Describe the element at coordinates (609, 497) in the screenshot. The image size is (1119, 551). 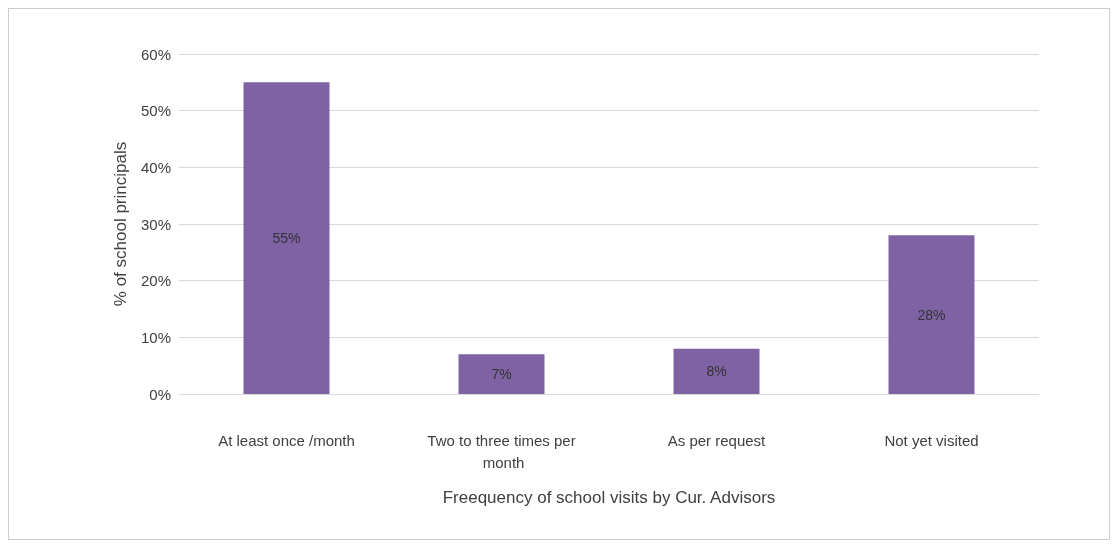
I see `x-axis-title: Freequency of school visits by Cur. Advisors` at that location.